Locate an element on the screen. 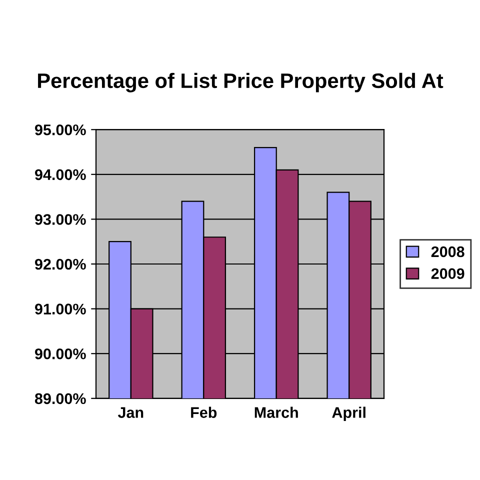 This screenshot has height=480, width=480. y-tick-label: 89.00% is located at coordinates (60, 398).